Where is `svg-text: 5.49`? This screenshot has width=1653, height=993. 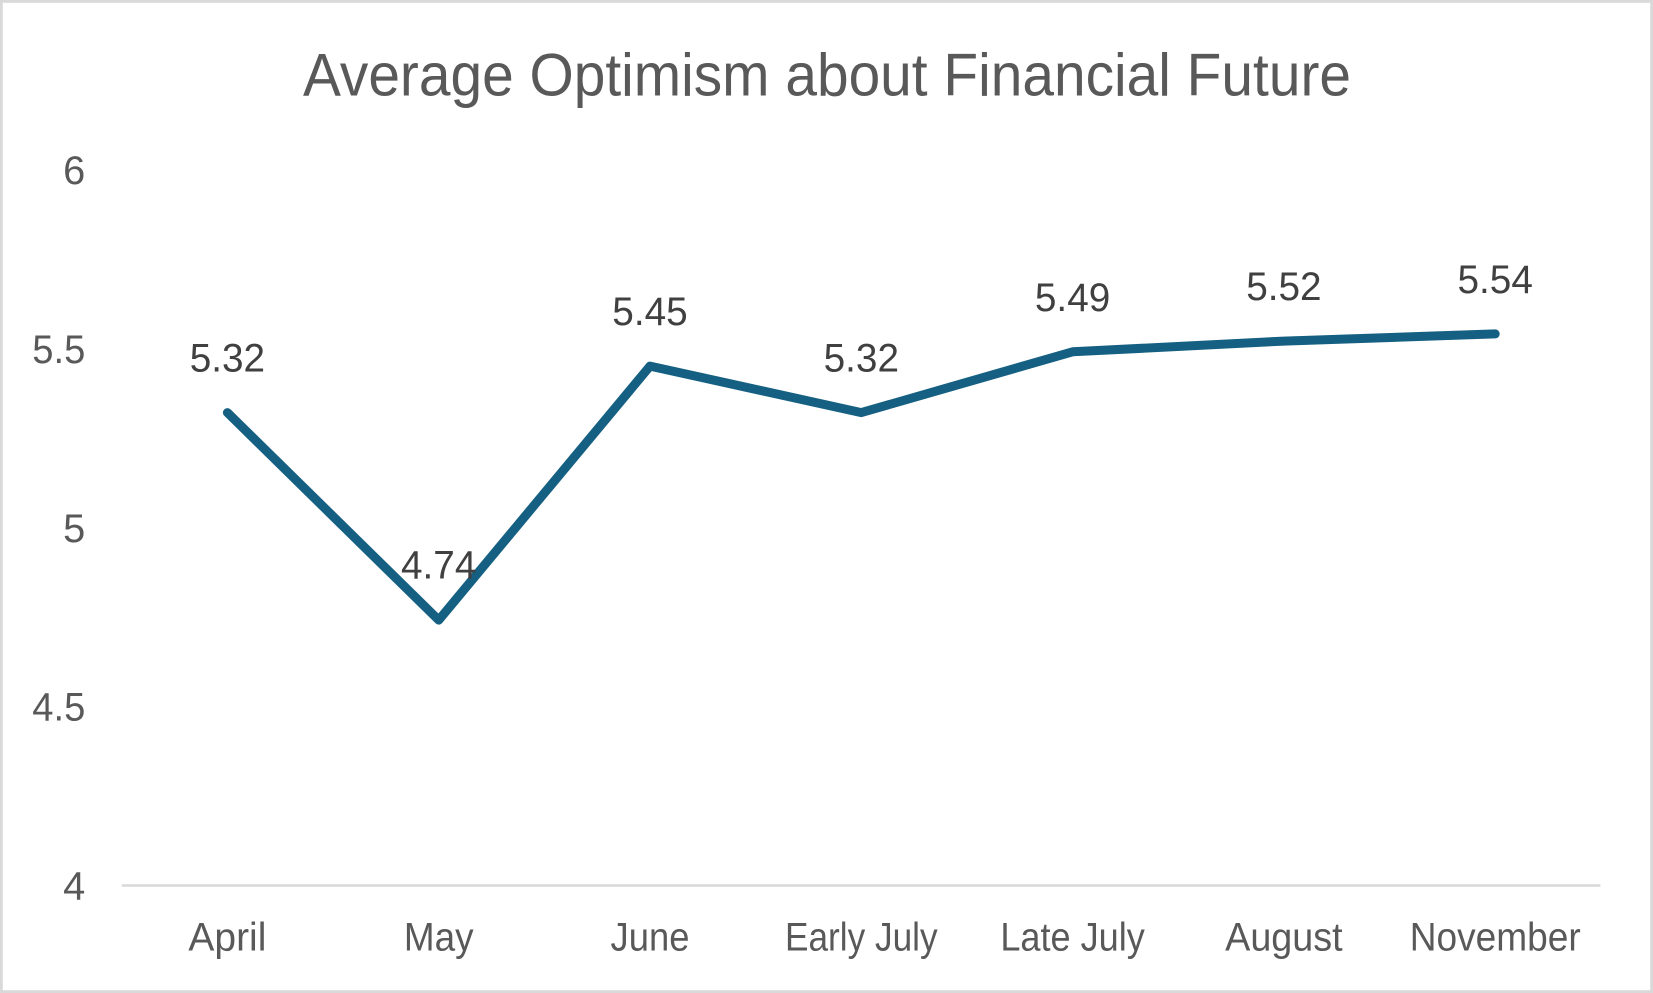
svg-text: 5.49 is located at coordinates (1072, 298).